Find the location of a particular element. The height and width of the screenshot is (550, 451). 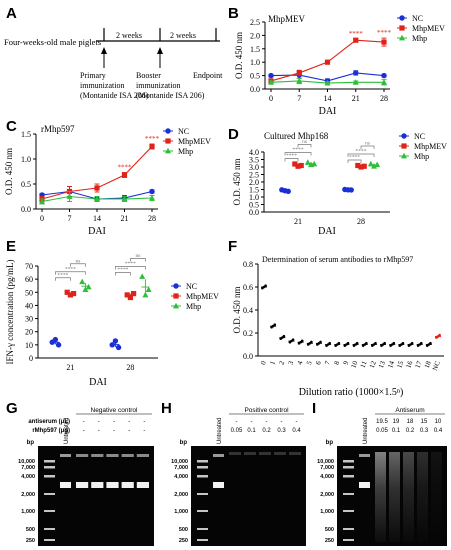

gel-row-cell: 0.1 is located at coordinates (396, 431).